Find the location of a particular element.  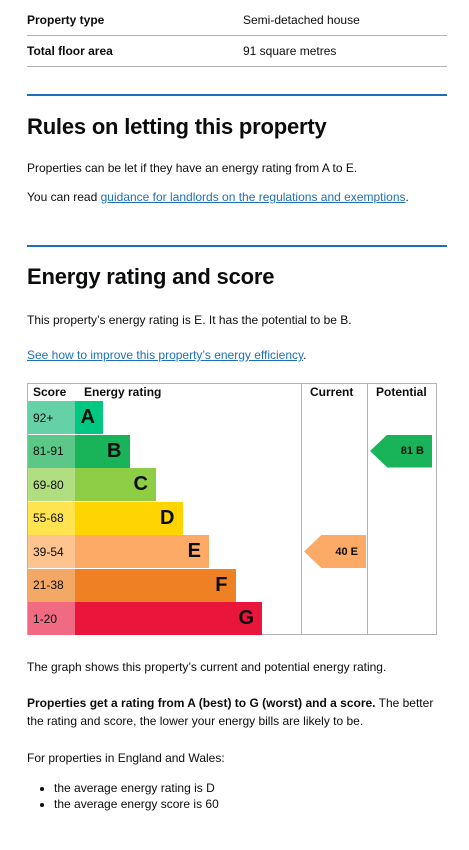

energy-heading: Energy rating and score is located at coordinates (151, 276).